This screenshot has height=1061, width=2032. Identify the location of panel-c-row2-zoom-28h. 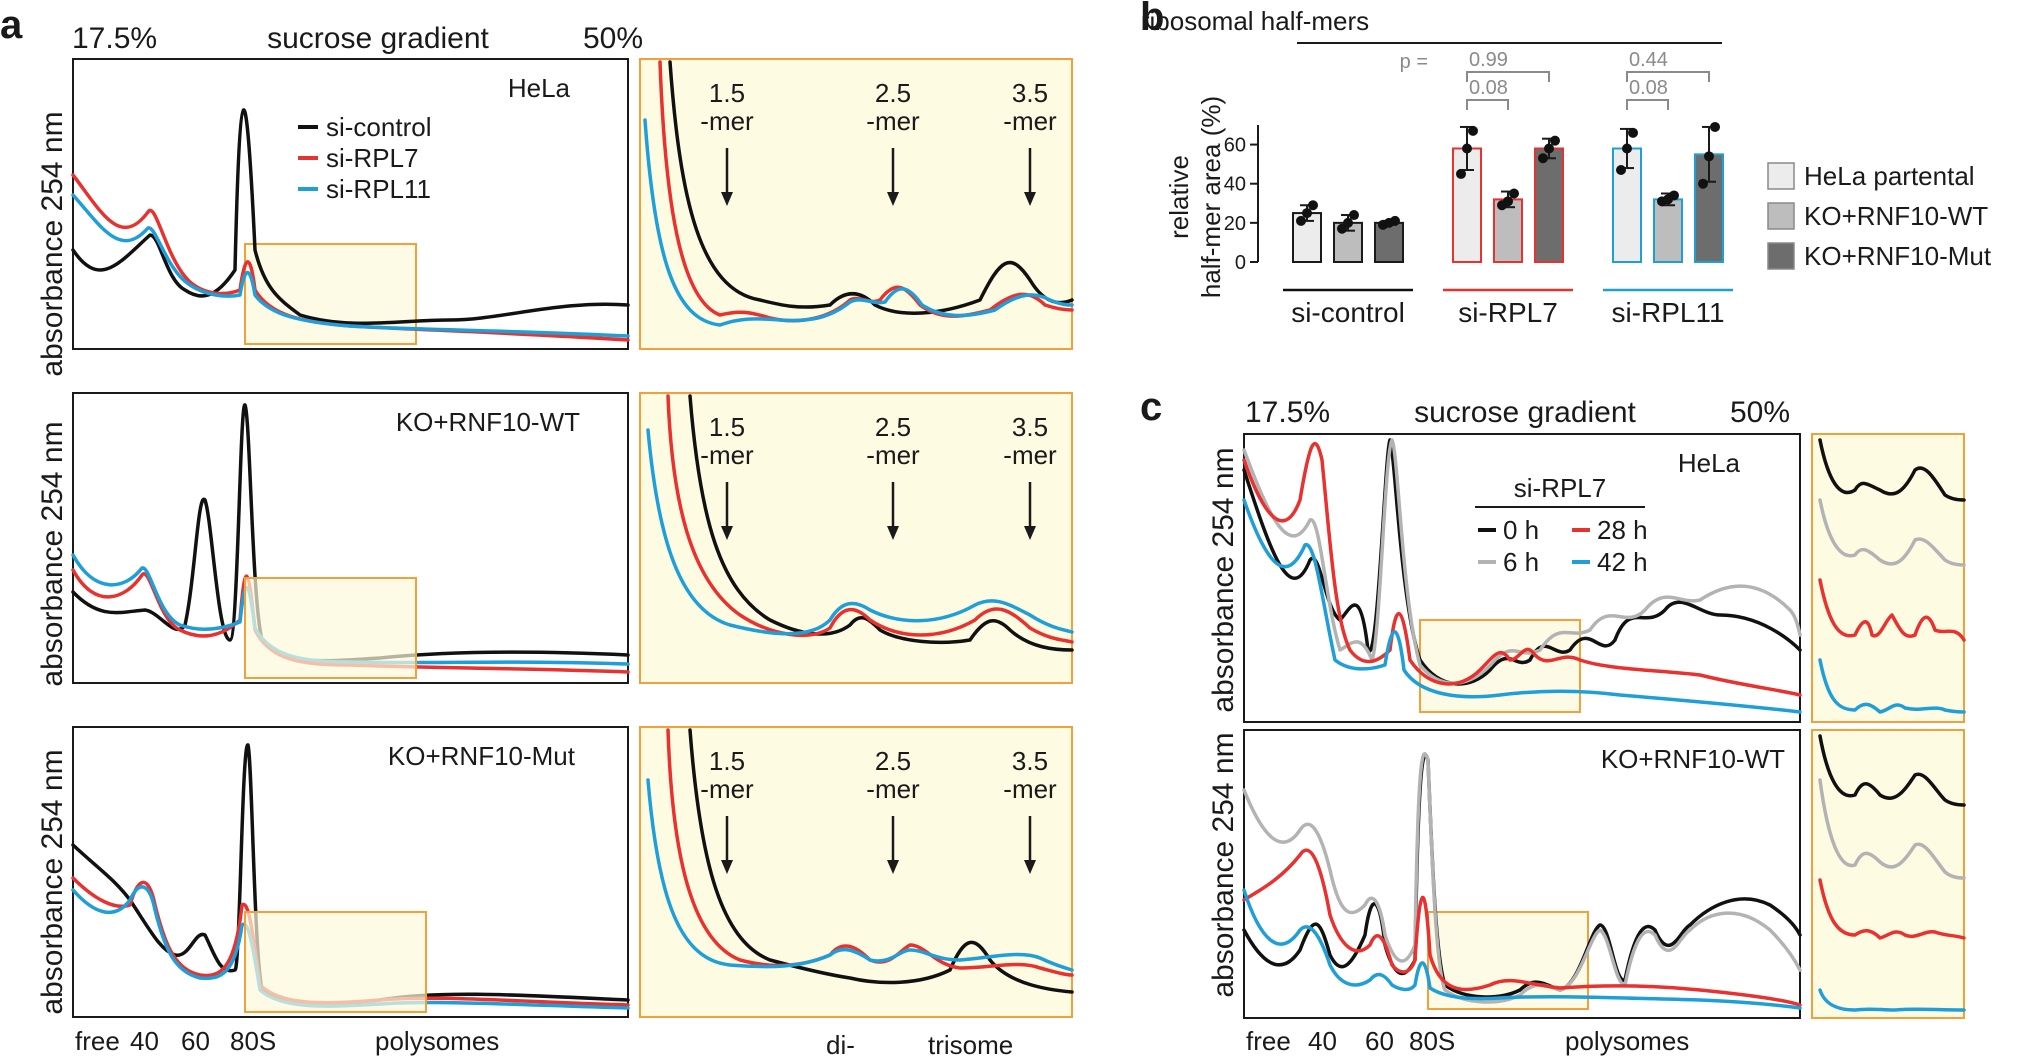
(1892, 909).